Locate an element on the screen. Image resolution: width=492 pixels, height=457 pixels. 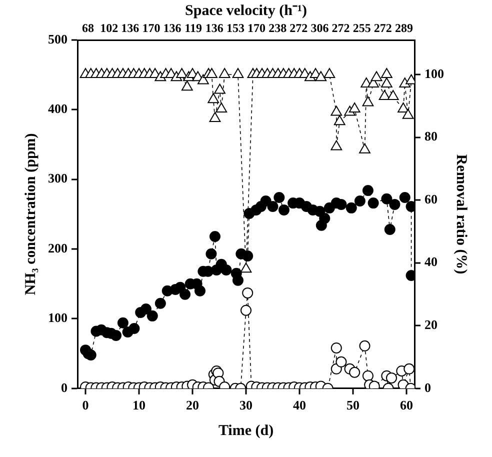
text: 102 is located at coordinates (109, 28).